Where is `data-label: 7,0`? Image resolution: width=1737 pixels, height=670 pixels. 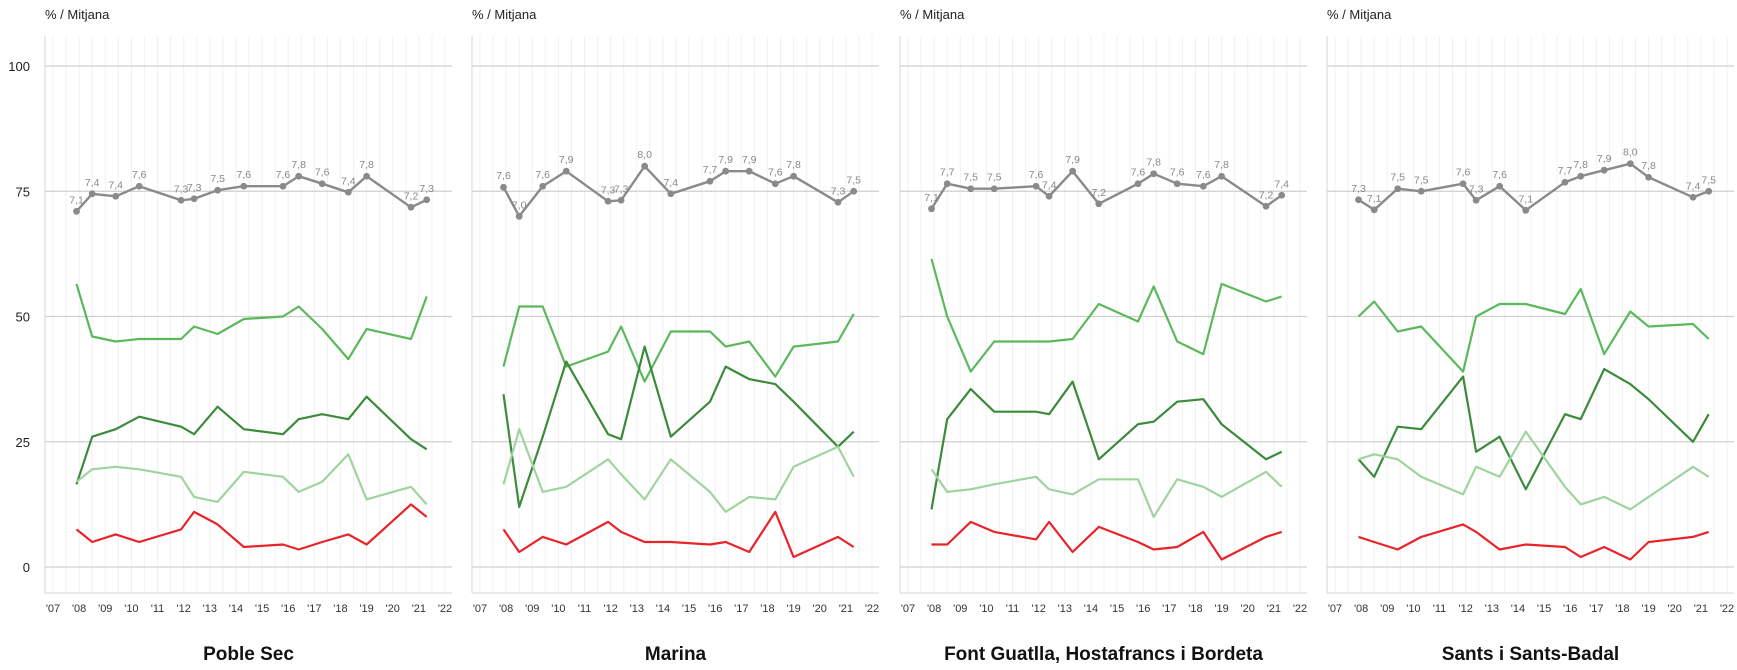 data-label: 7,0 is located at coordinates (519, 205).